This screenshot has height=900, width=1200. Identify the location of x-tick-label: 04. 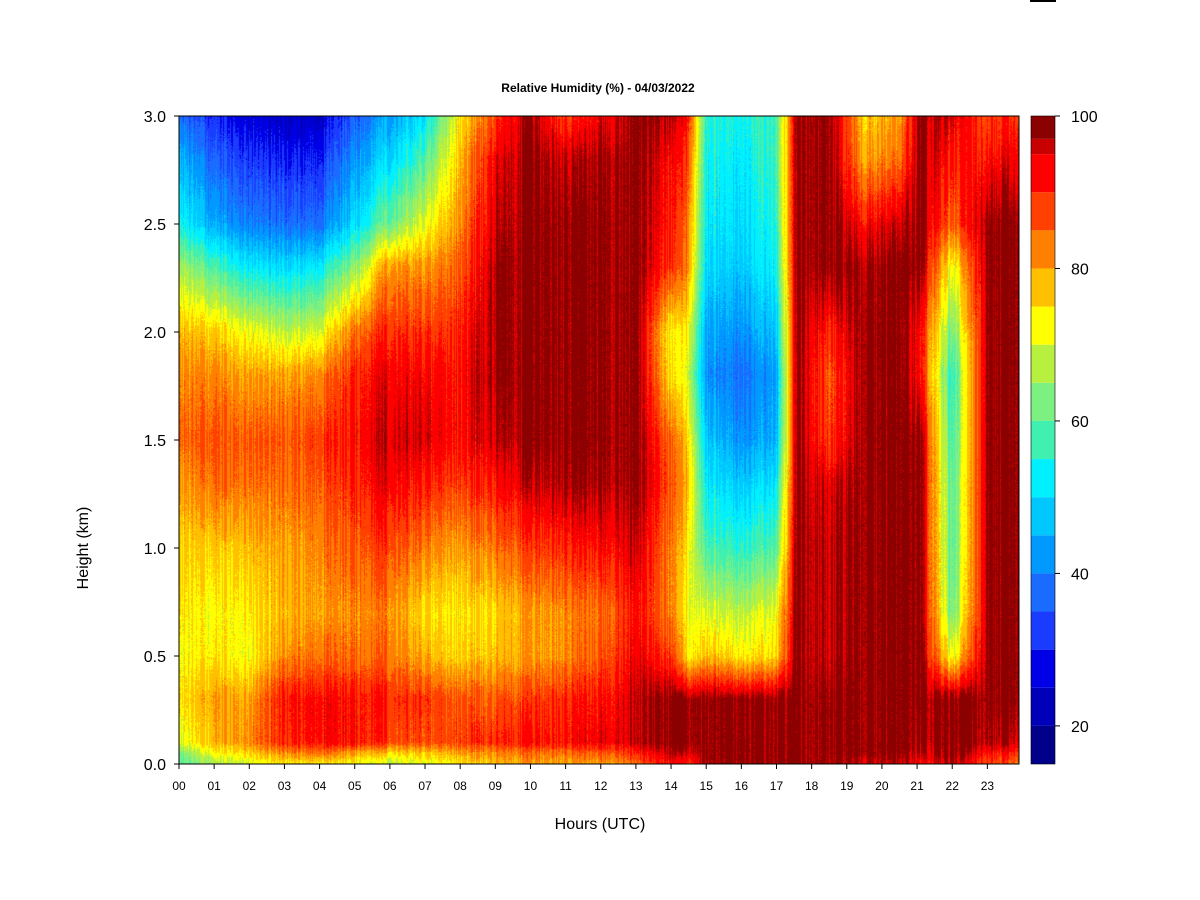
(320, 786).